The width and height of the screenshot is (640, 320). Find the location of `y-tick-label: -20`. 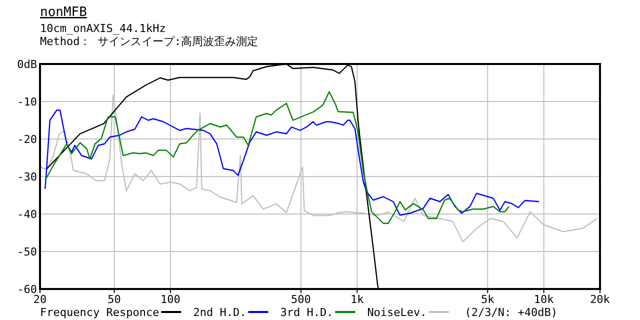

y-tick-label: -20 is located at coordinates (27, 139).